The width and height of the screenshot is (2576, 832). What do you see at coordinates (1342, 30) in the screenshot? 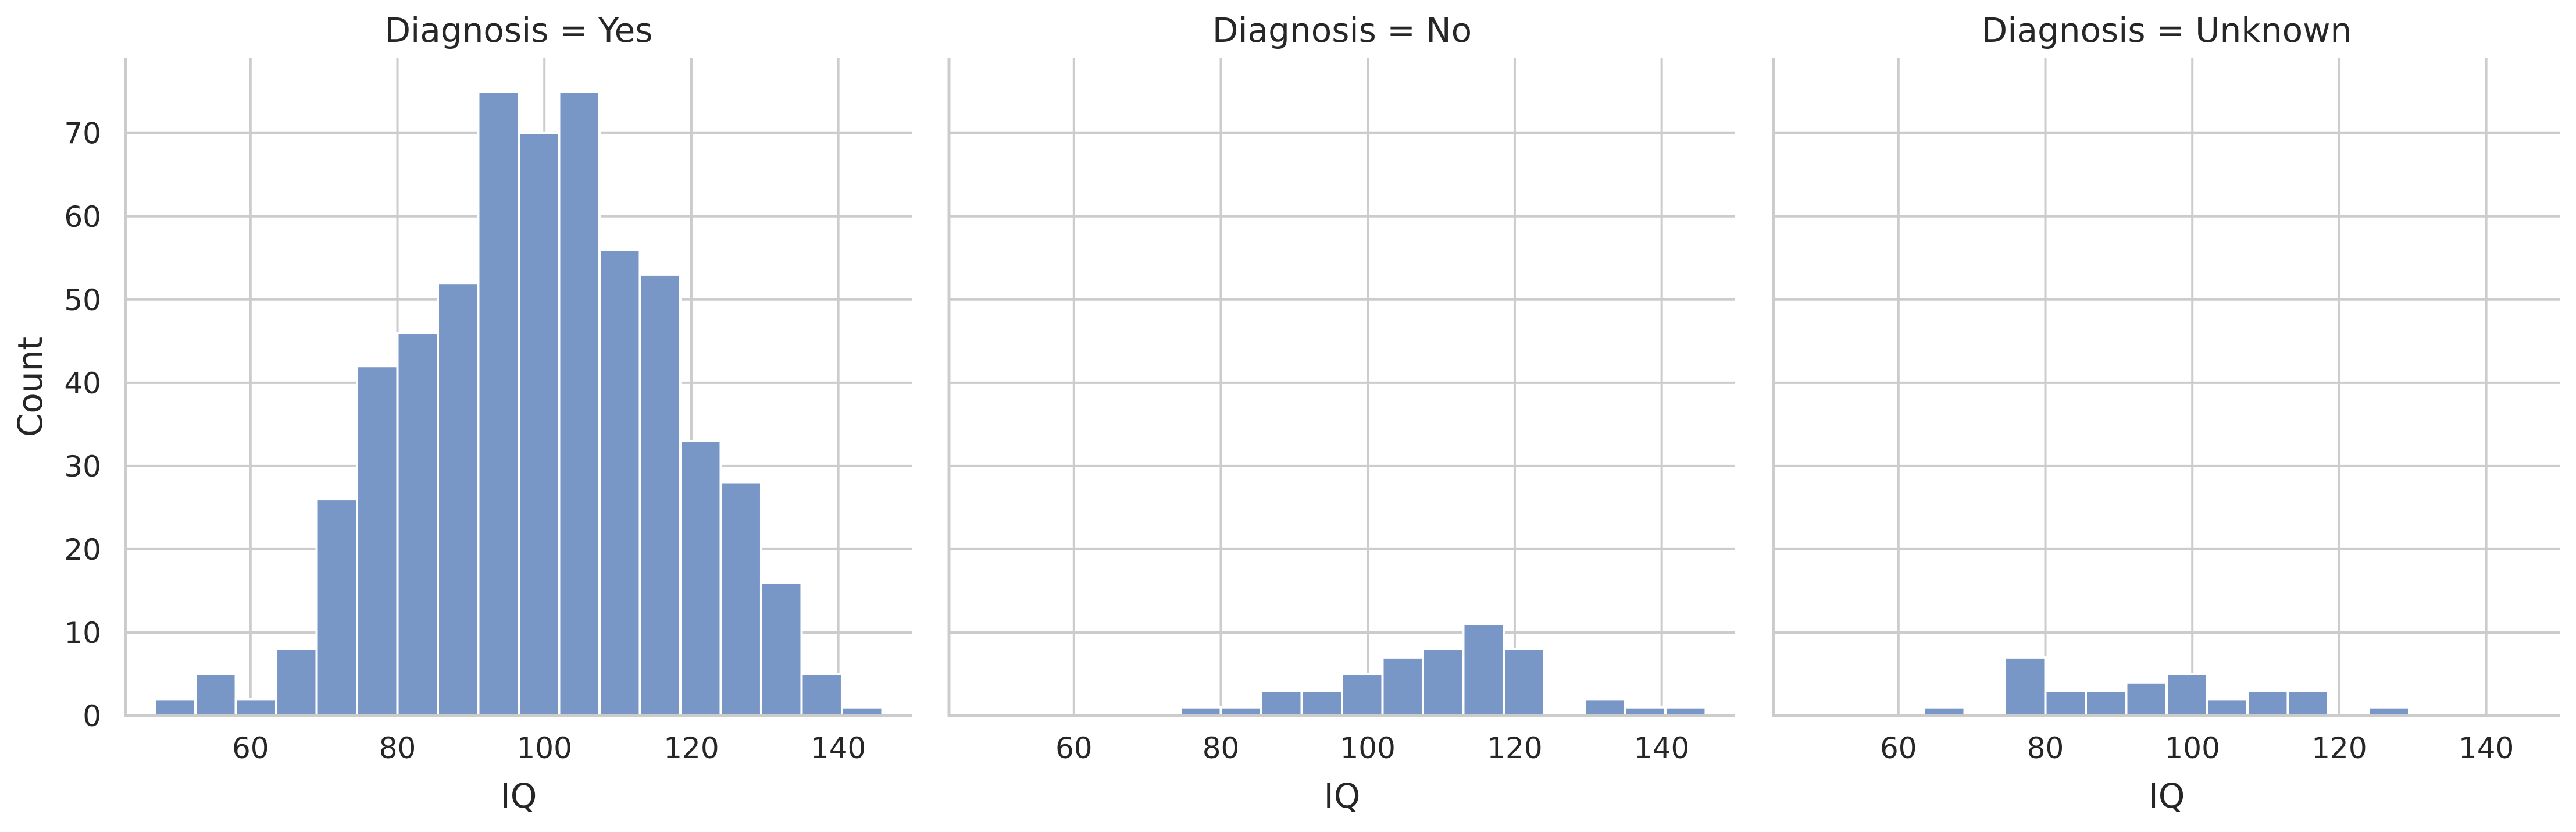
I see `facet-title: Diagnosis = No` at bounding box center [1342, 30].